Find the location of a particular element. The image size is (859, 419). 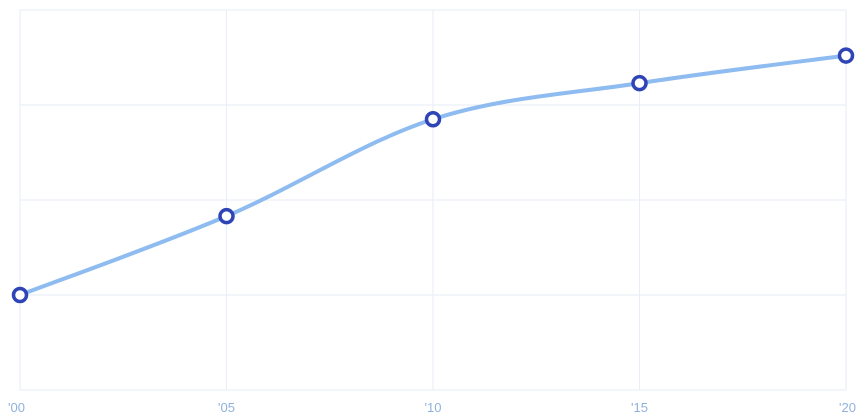

x-axis-ticks: '00 '05 '10 '15 '20 is located at coordinates (432, 407).